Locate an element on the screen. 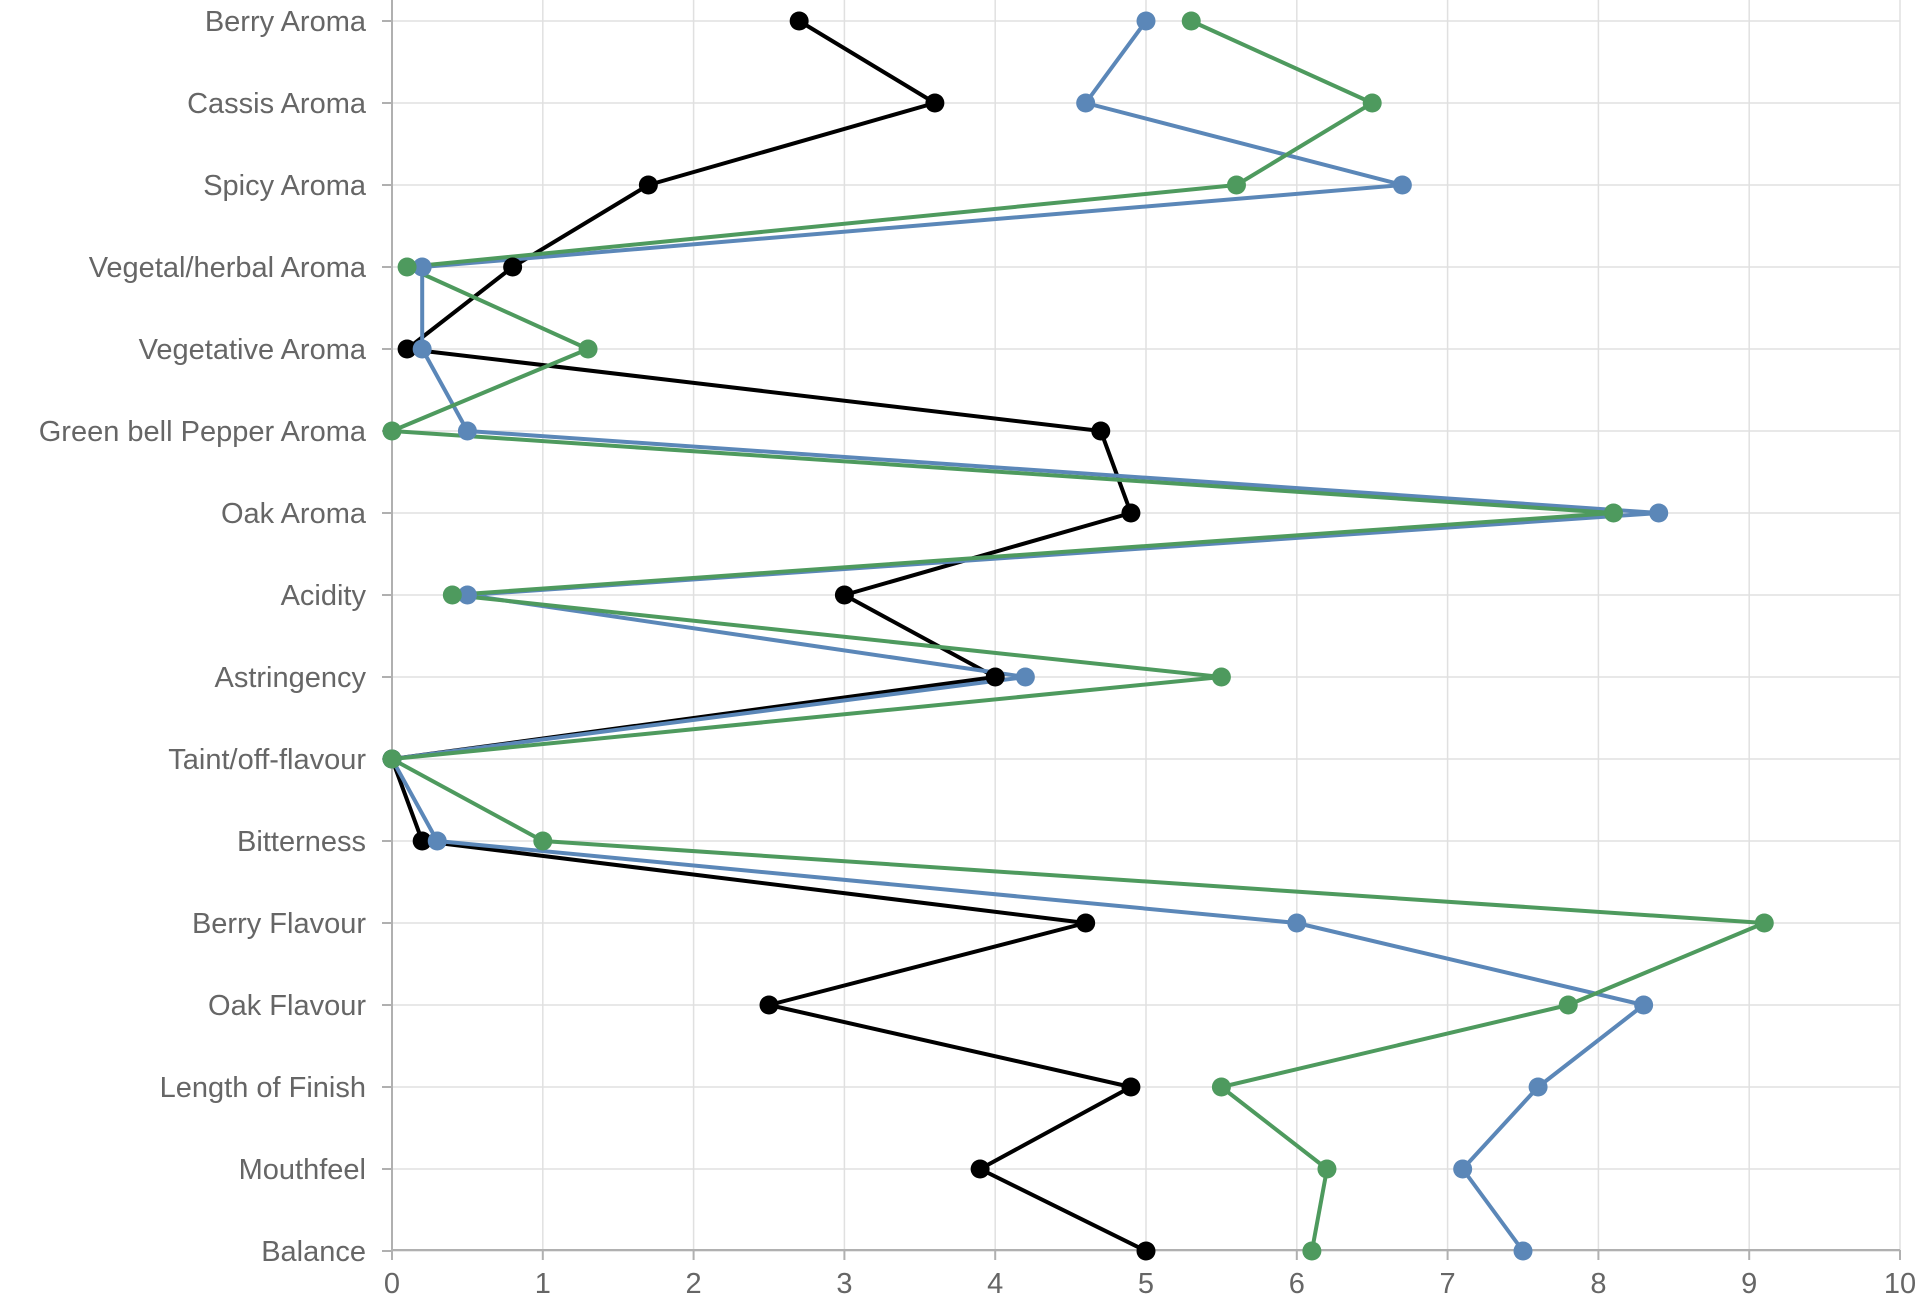 This screenshot has height=1311, width=1920. x-tick-label: 1 is located at coordinates (543, 1284).